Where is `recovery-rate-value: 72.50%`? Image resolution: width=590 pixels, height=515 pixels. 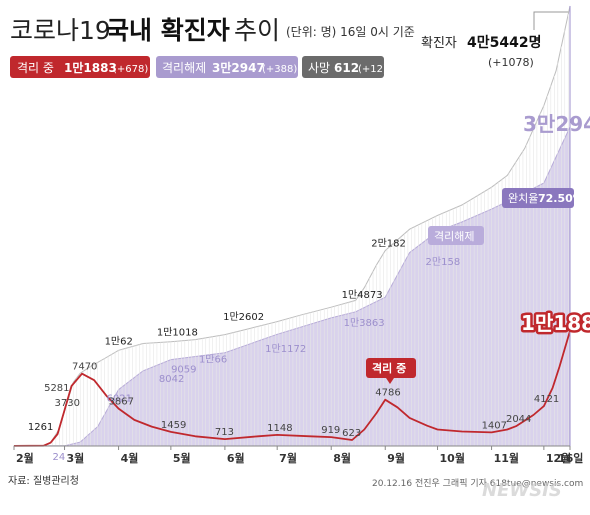 recovery-rate-value: 72.50% is located at coordinates (561, 198).